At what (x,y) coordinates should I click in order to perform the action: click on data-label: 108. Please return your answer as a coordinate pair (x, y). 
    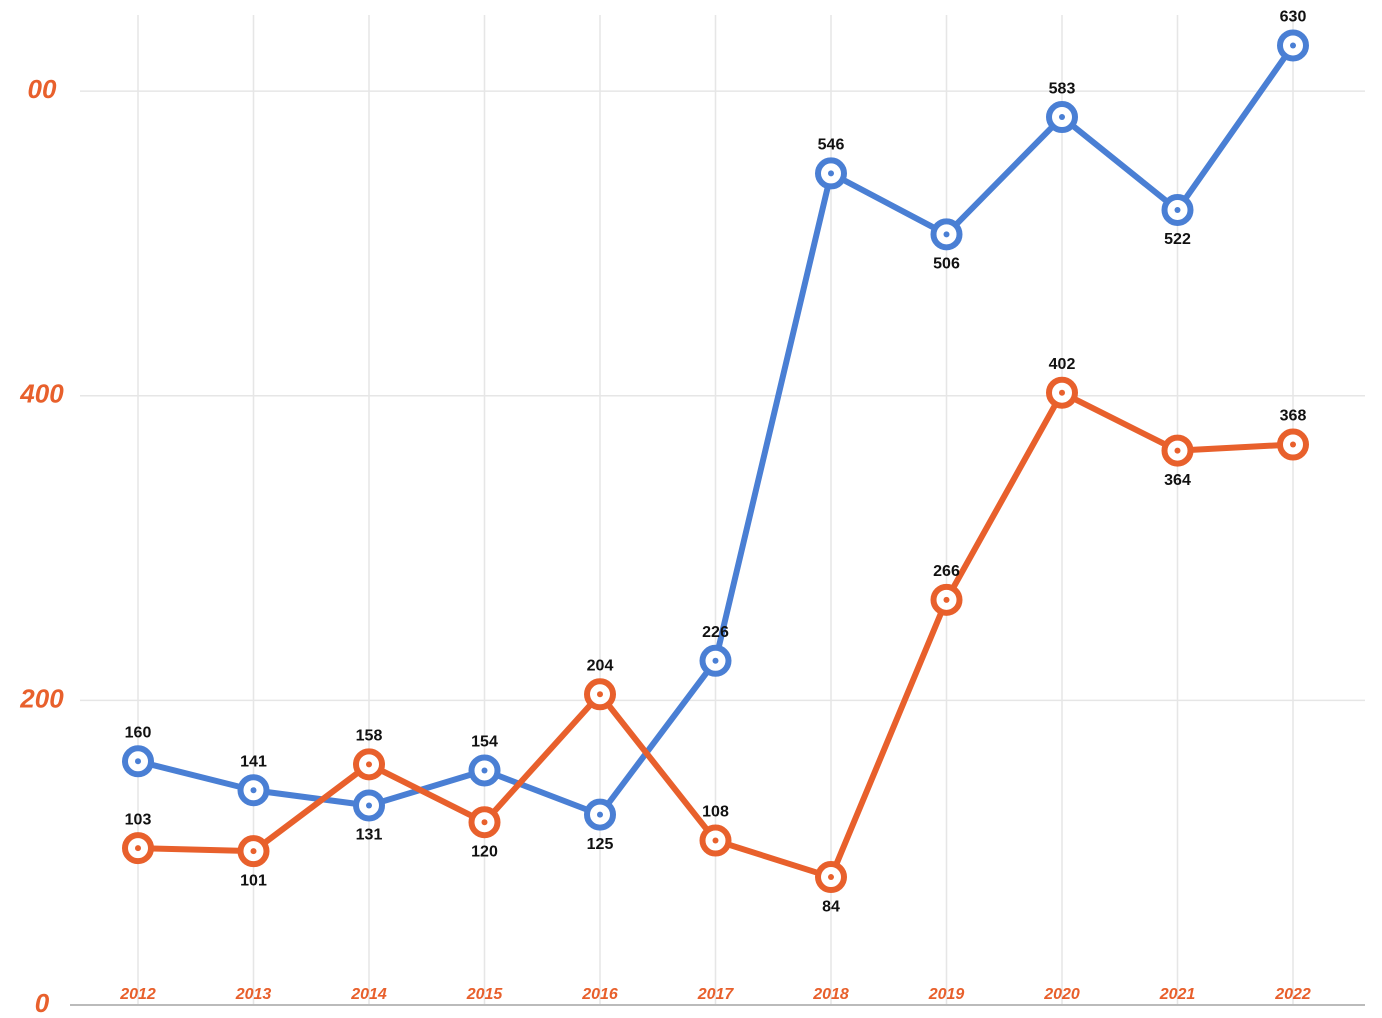
    Looking at the image, I should click on (715, 812).